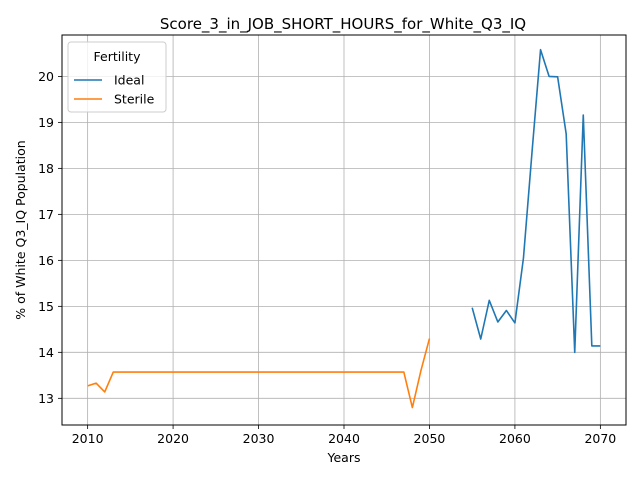 This screenshot has width=640, height=480. I want to click on legend-title: Fertility, so click(118, 56).